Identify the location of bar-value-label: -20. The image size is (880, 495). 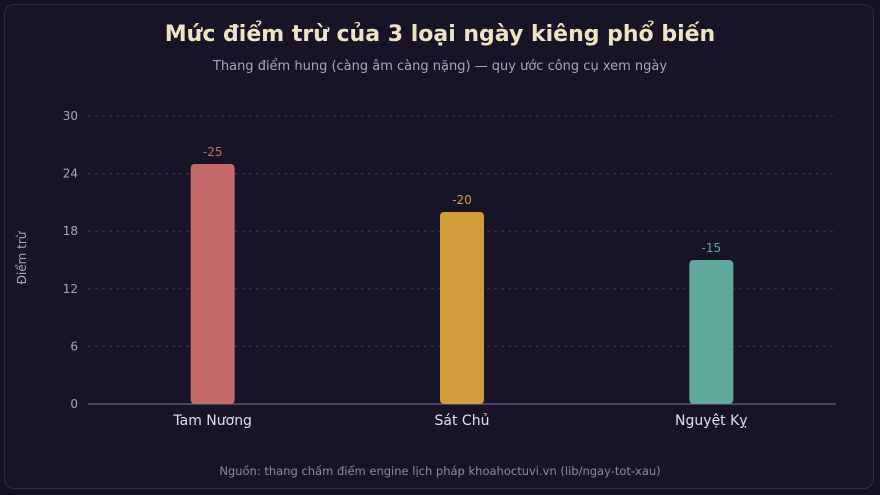
(462, 200).